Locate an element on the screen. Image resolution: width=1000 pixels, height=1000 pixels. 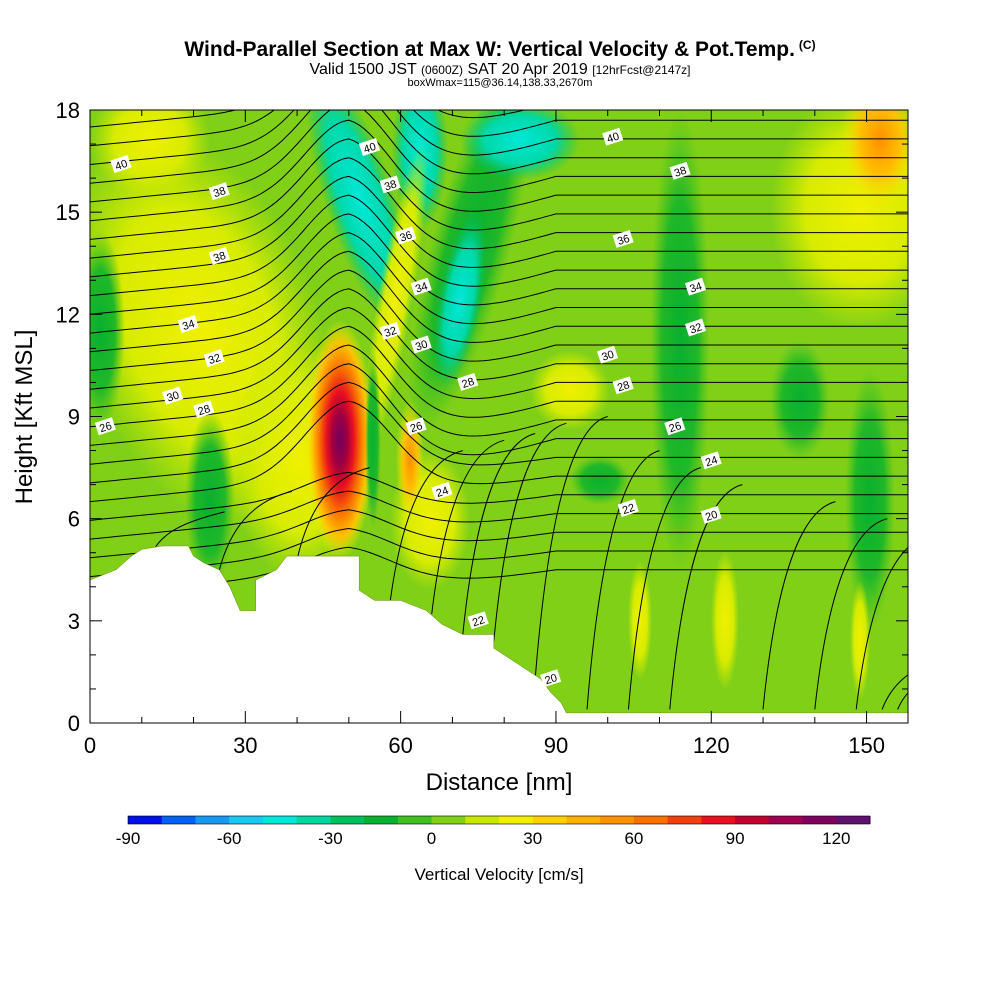
x-tick-label: 120 is located at coordinates (711, 745).